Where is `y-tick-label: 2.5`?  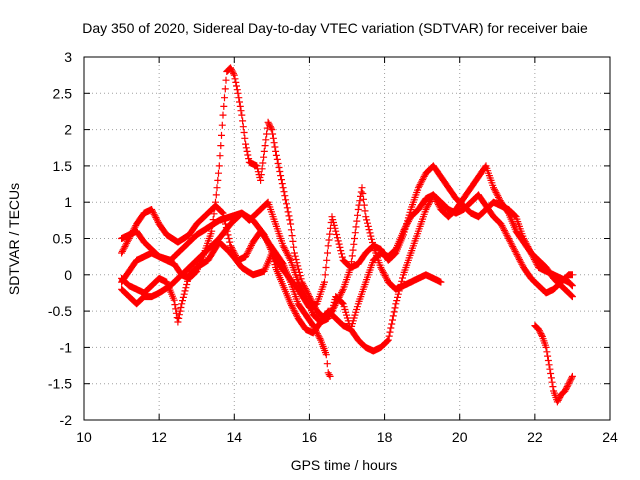
y-tick-label: 2.5 is located at coordinates (63, 93).